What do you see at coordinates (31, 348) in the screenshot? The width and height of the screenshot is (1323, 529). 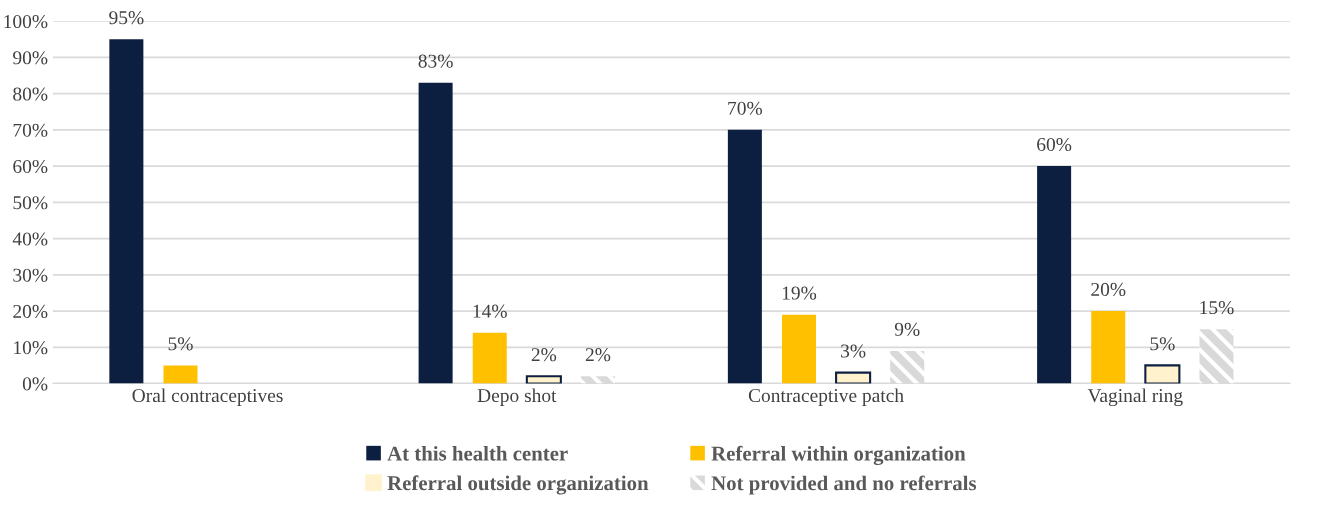 I see `y-tick-label: 10%` at bounding box center [31, 348].